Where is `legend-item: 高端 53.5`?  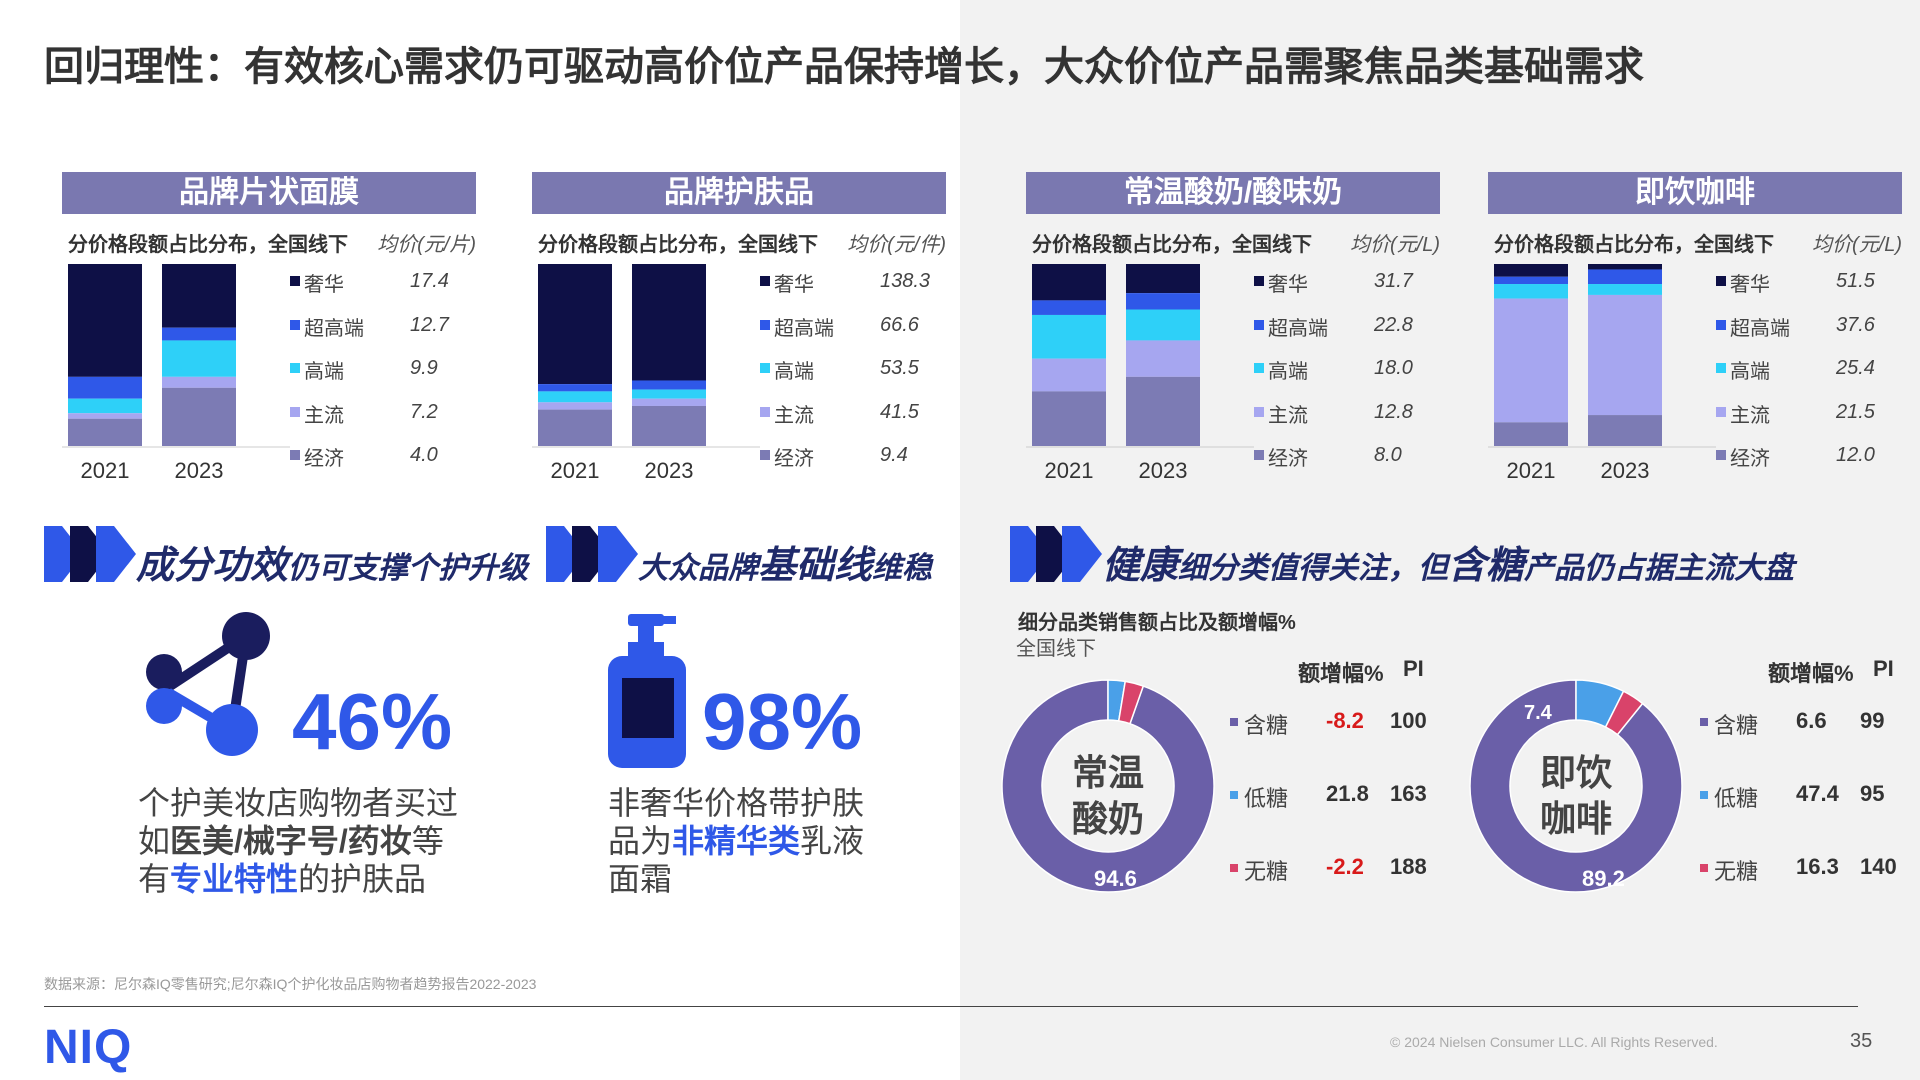 legend-item: 高端 53.5 is located at coordinates (853, 377).